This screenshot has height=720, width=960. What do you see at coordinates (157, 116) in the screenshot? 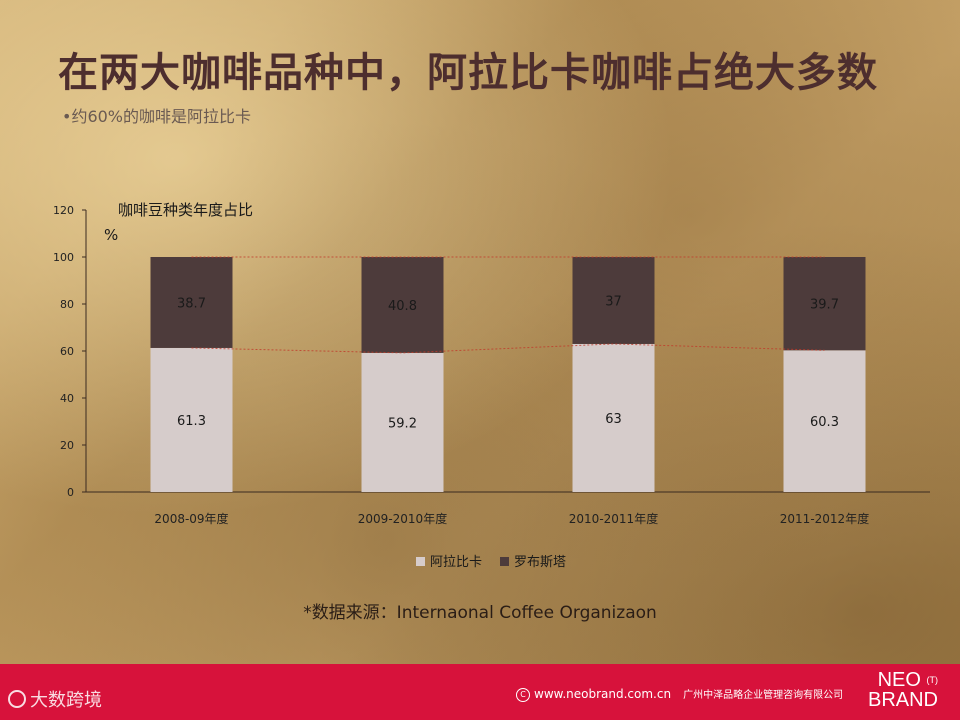
I see `page-subtitle: •约60%的咖啡是阿拉比卡` at bounding box center [157, 116].